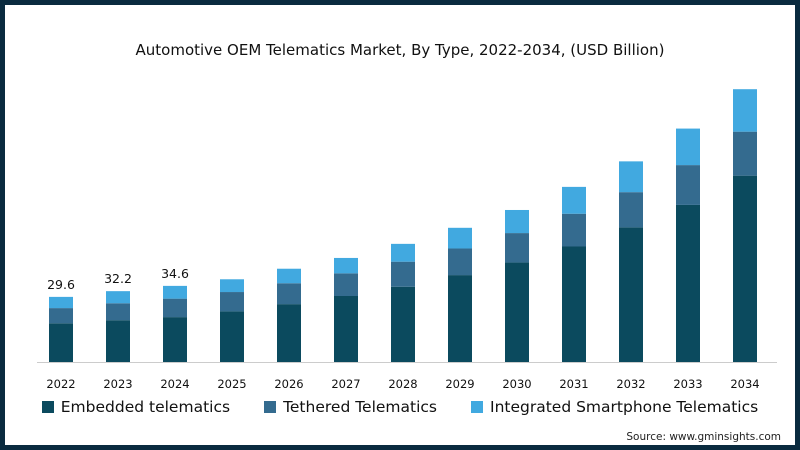 The height and width of the screenshot is (450, 800). I want to click on x-tick-label-2027: 2027, so click(345, 384).